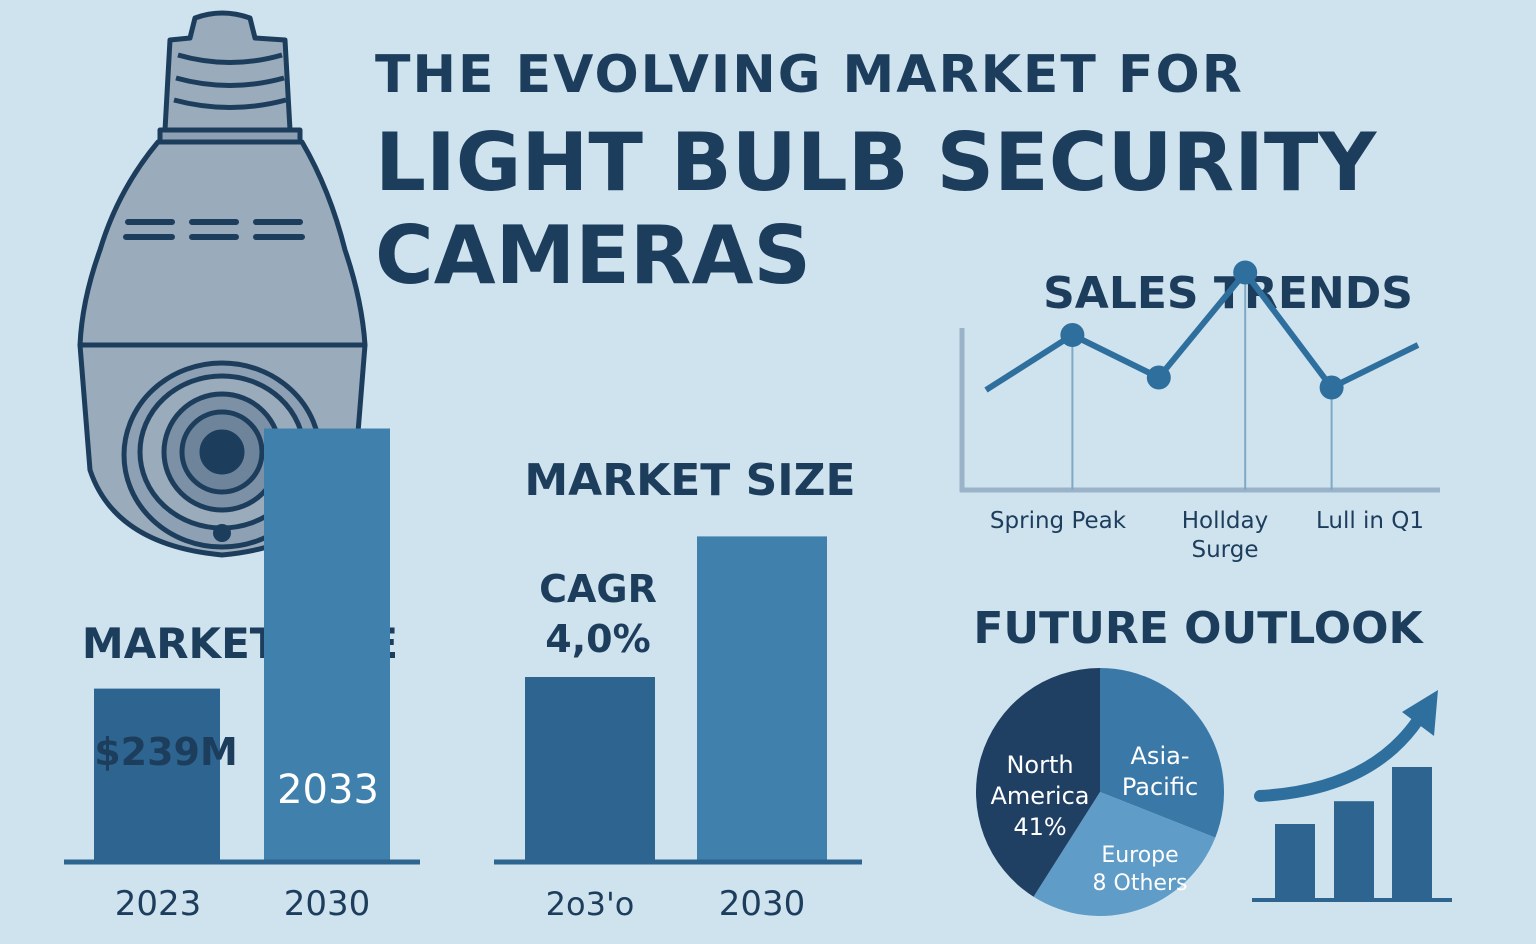  I want to click on series-line, so click(1202, 331).